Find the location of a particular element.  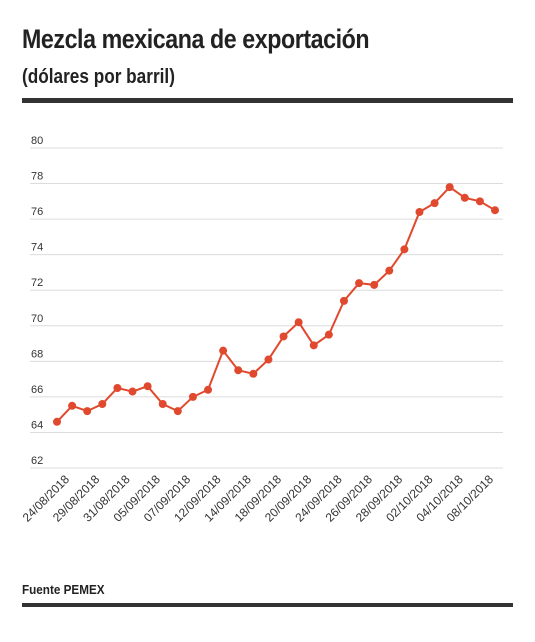

y-tick-label: 74 is located at coordinates (37, 248).